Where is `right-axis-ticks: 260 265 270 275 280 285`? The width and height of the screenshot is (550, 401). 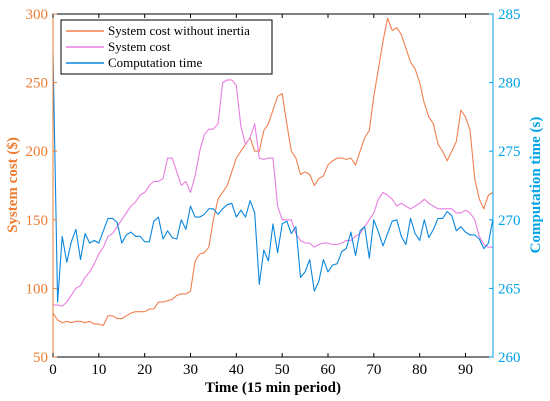 right-axis-ticks: 260 265 270 275 280 285 is located at coordinates (505, 186).